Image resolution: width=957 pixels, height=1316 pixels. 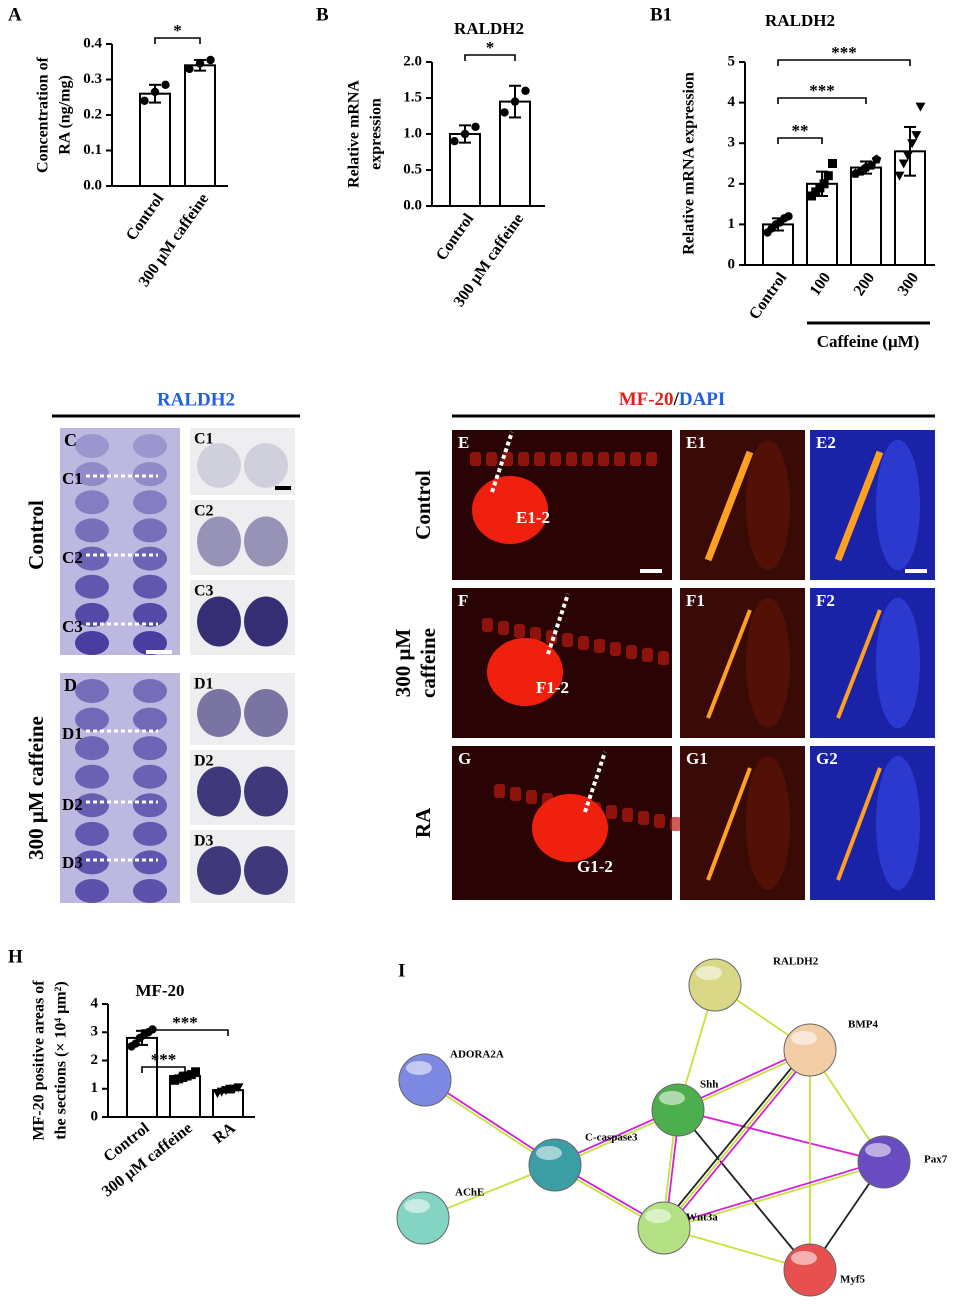 What do you see at coordinates (827, 758) in the screenshot?
I see `panel-letter: G2` at bounding box center [827, 758].